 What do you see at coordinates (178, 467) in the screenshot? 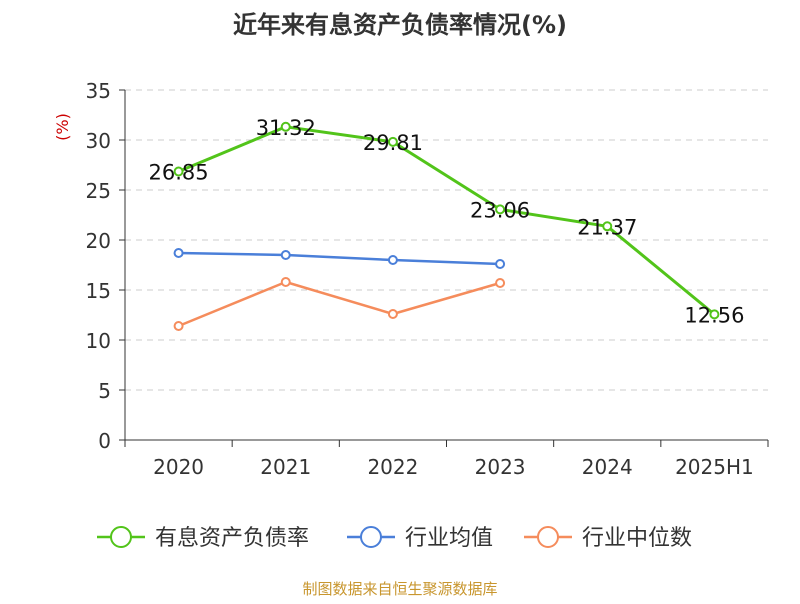
I see `x-tick-label: 2020` at bounding box center [178, 467].